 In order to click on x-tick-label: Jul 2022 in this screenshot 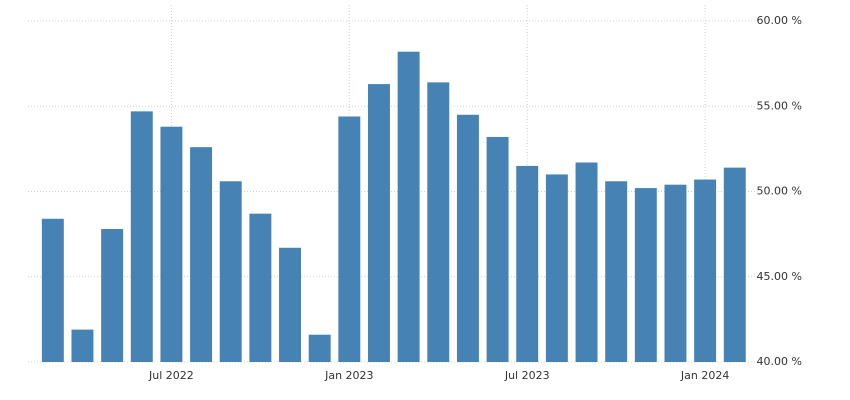, I will do `click(171, 375)`.